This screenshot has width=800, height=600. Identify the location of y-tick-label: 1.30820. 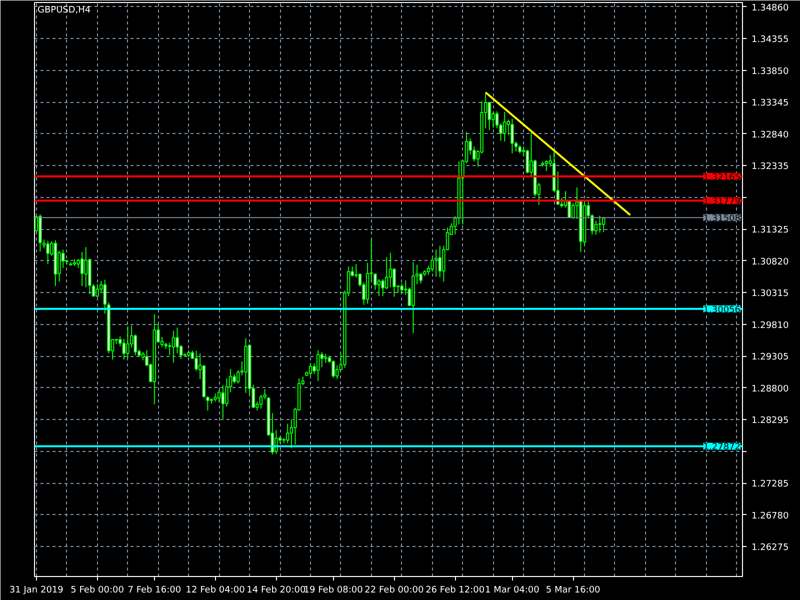
(770, 262).